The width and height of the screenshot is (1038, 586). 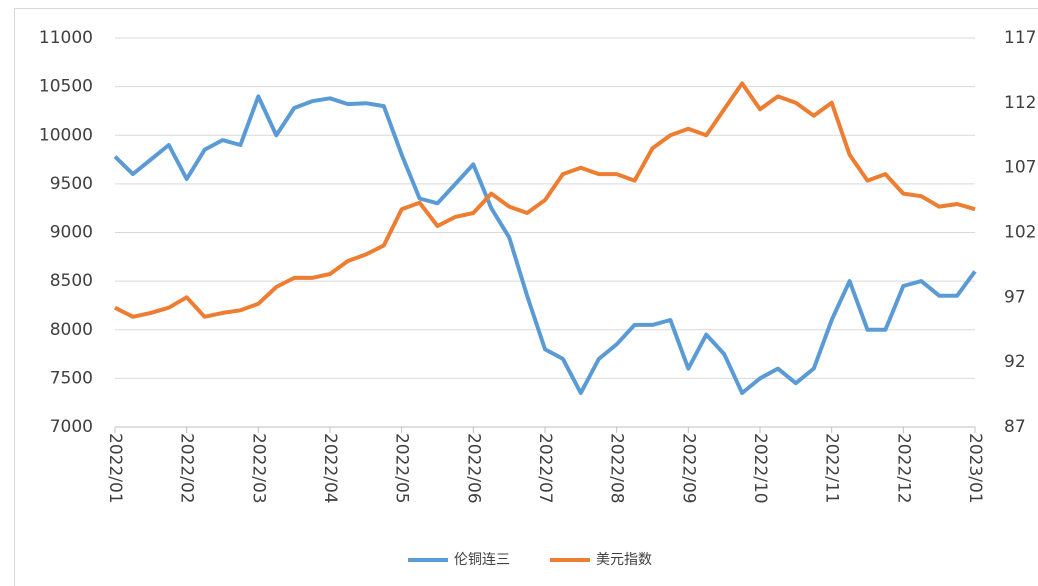 What do you see at coordinates (71, 184) in the screenshot?
I see `y-tick-label: 9500` at bounding box center [71, 184].